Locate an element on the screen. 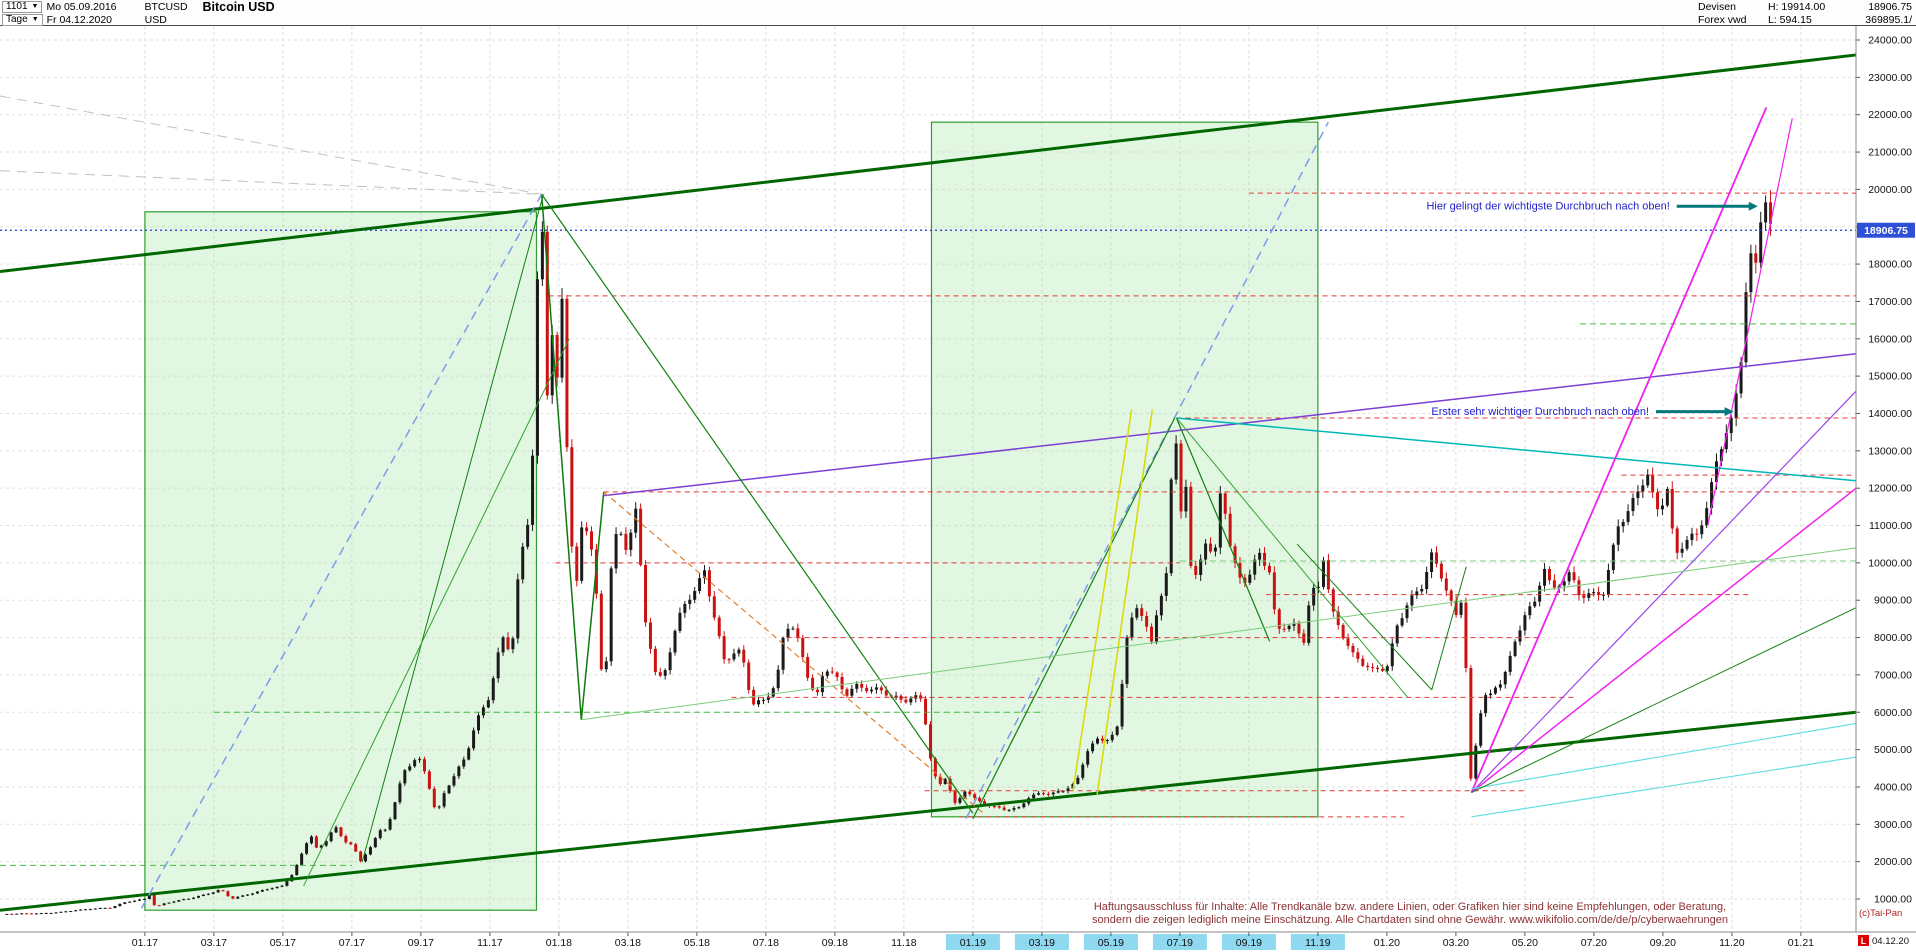 The image size is (1916, 952). series-start-date: Mo 05.09.2016 is located at coordinates (81, 6).